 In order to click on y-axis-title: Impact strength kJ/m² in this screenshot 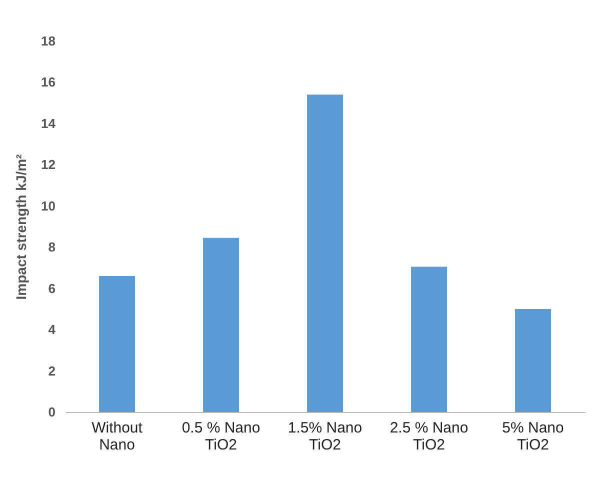, I will do `click(21, 227)`.